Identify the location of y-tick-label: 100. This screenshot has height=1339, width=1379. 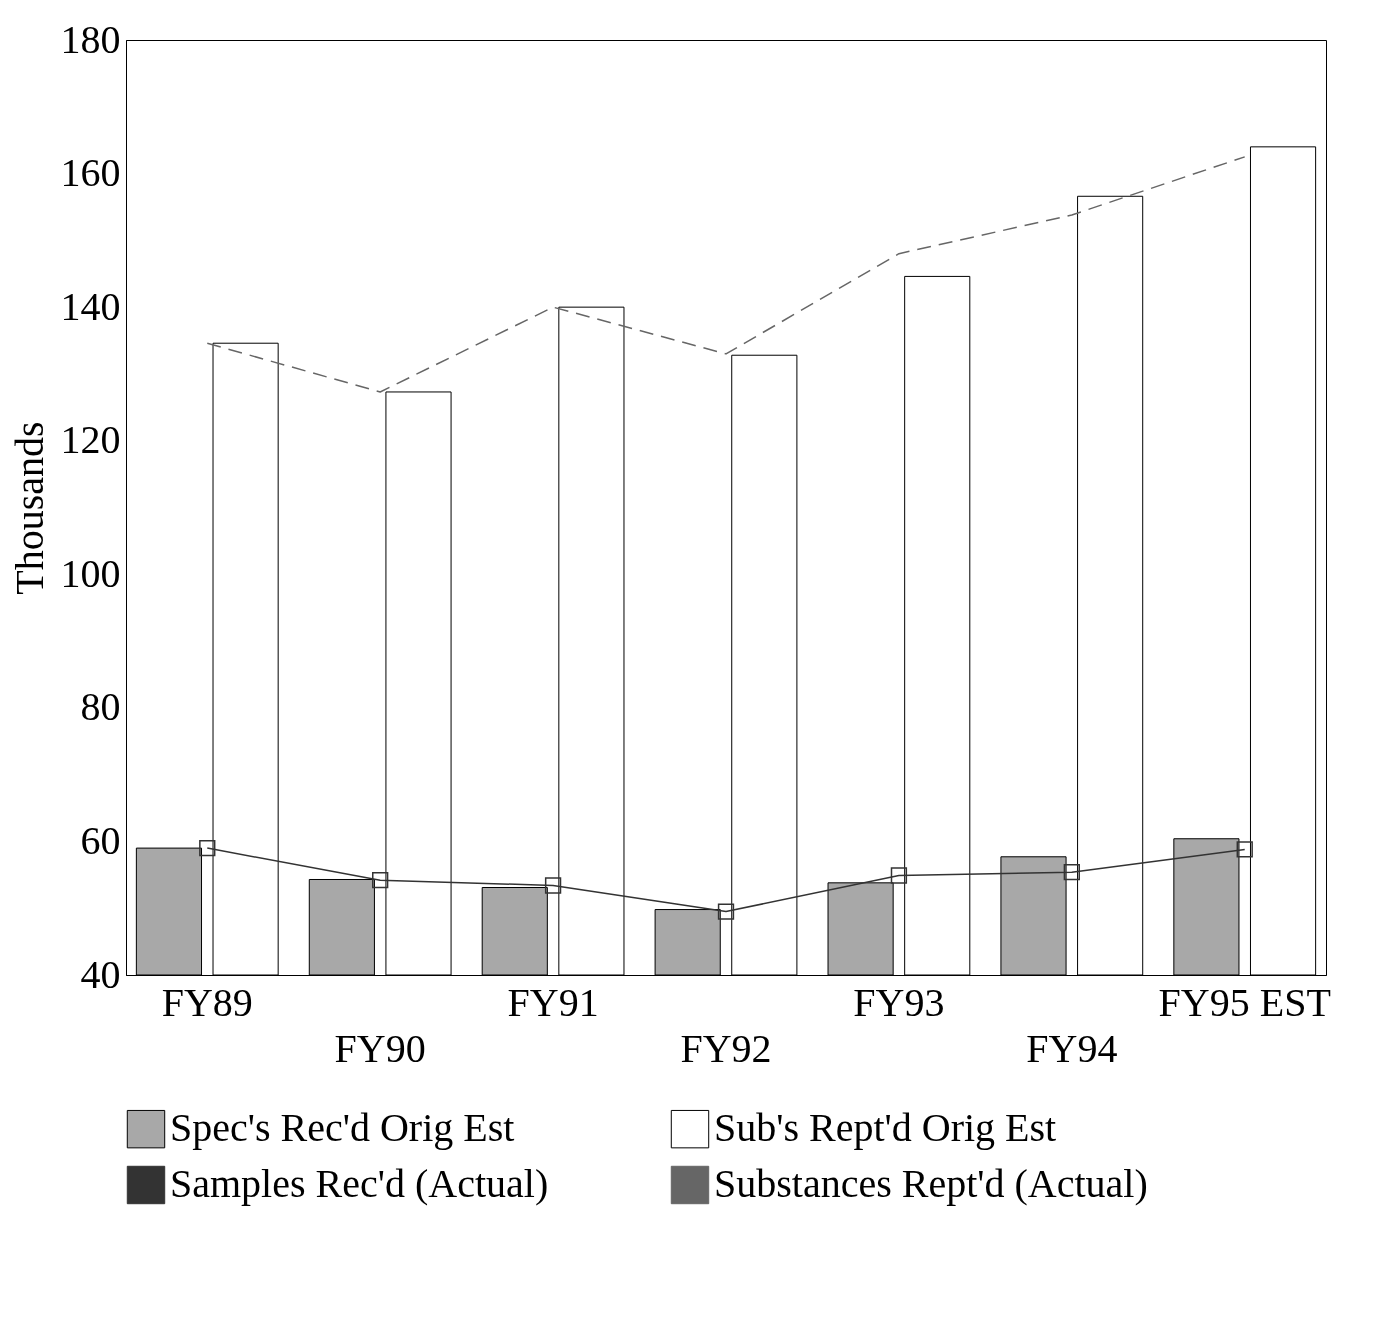
(90, 573).